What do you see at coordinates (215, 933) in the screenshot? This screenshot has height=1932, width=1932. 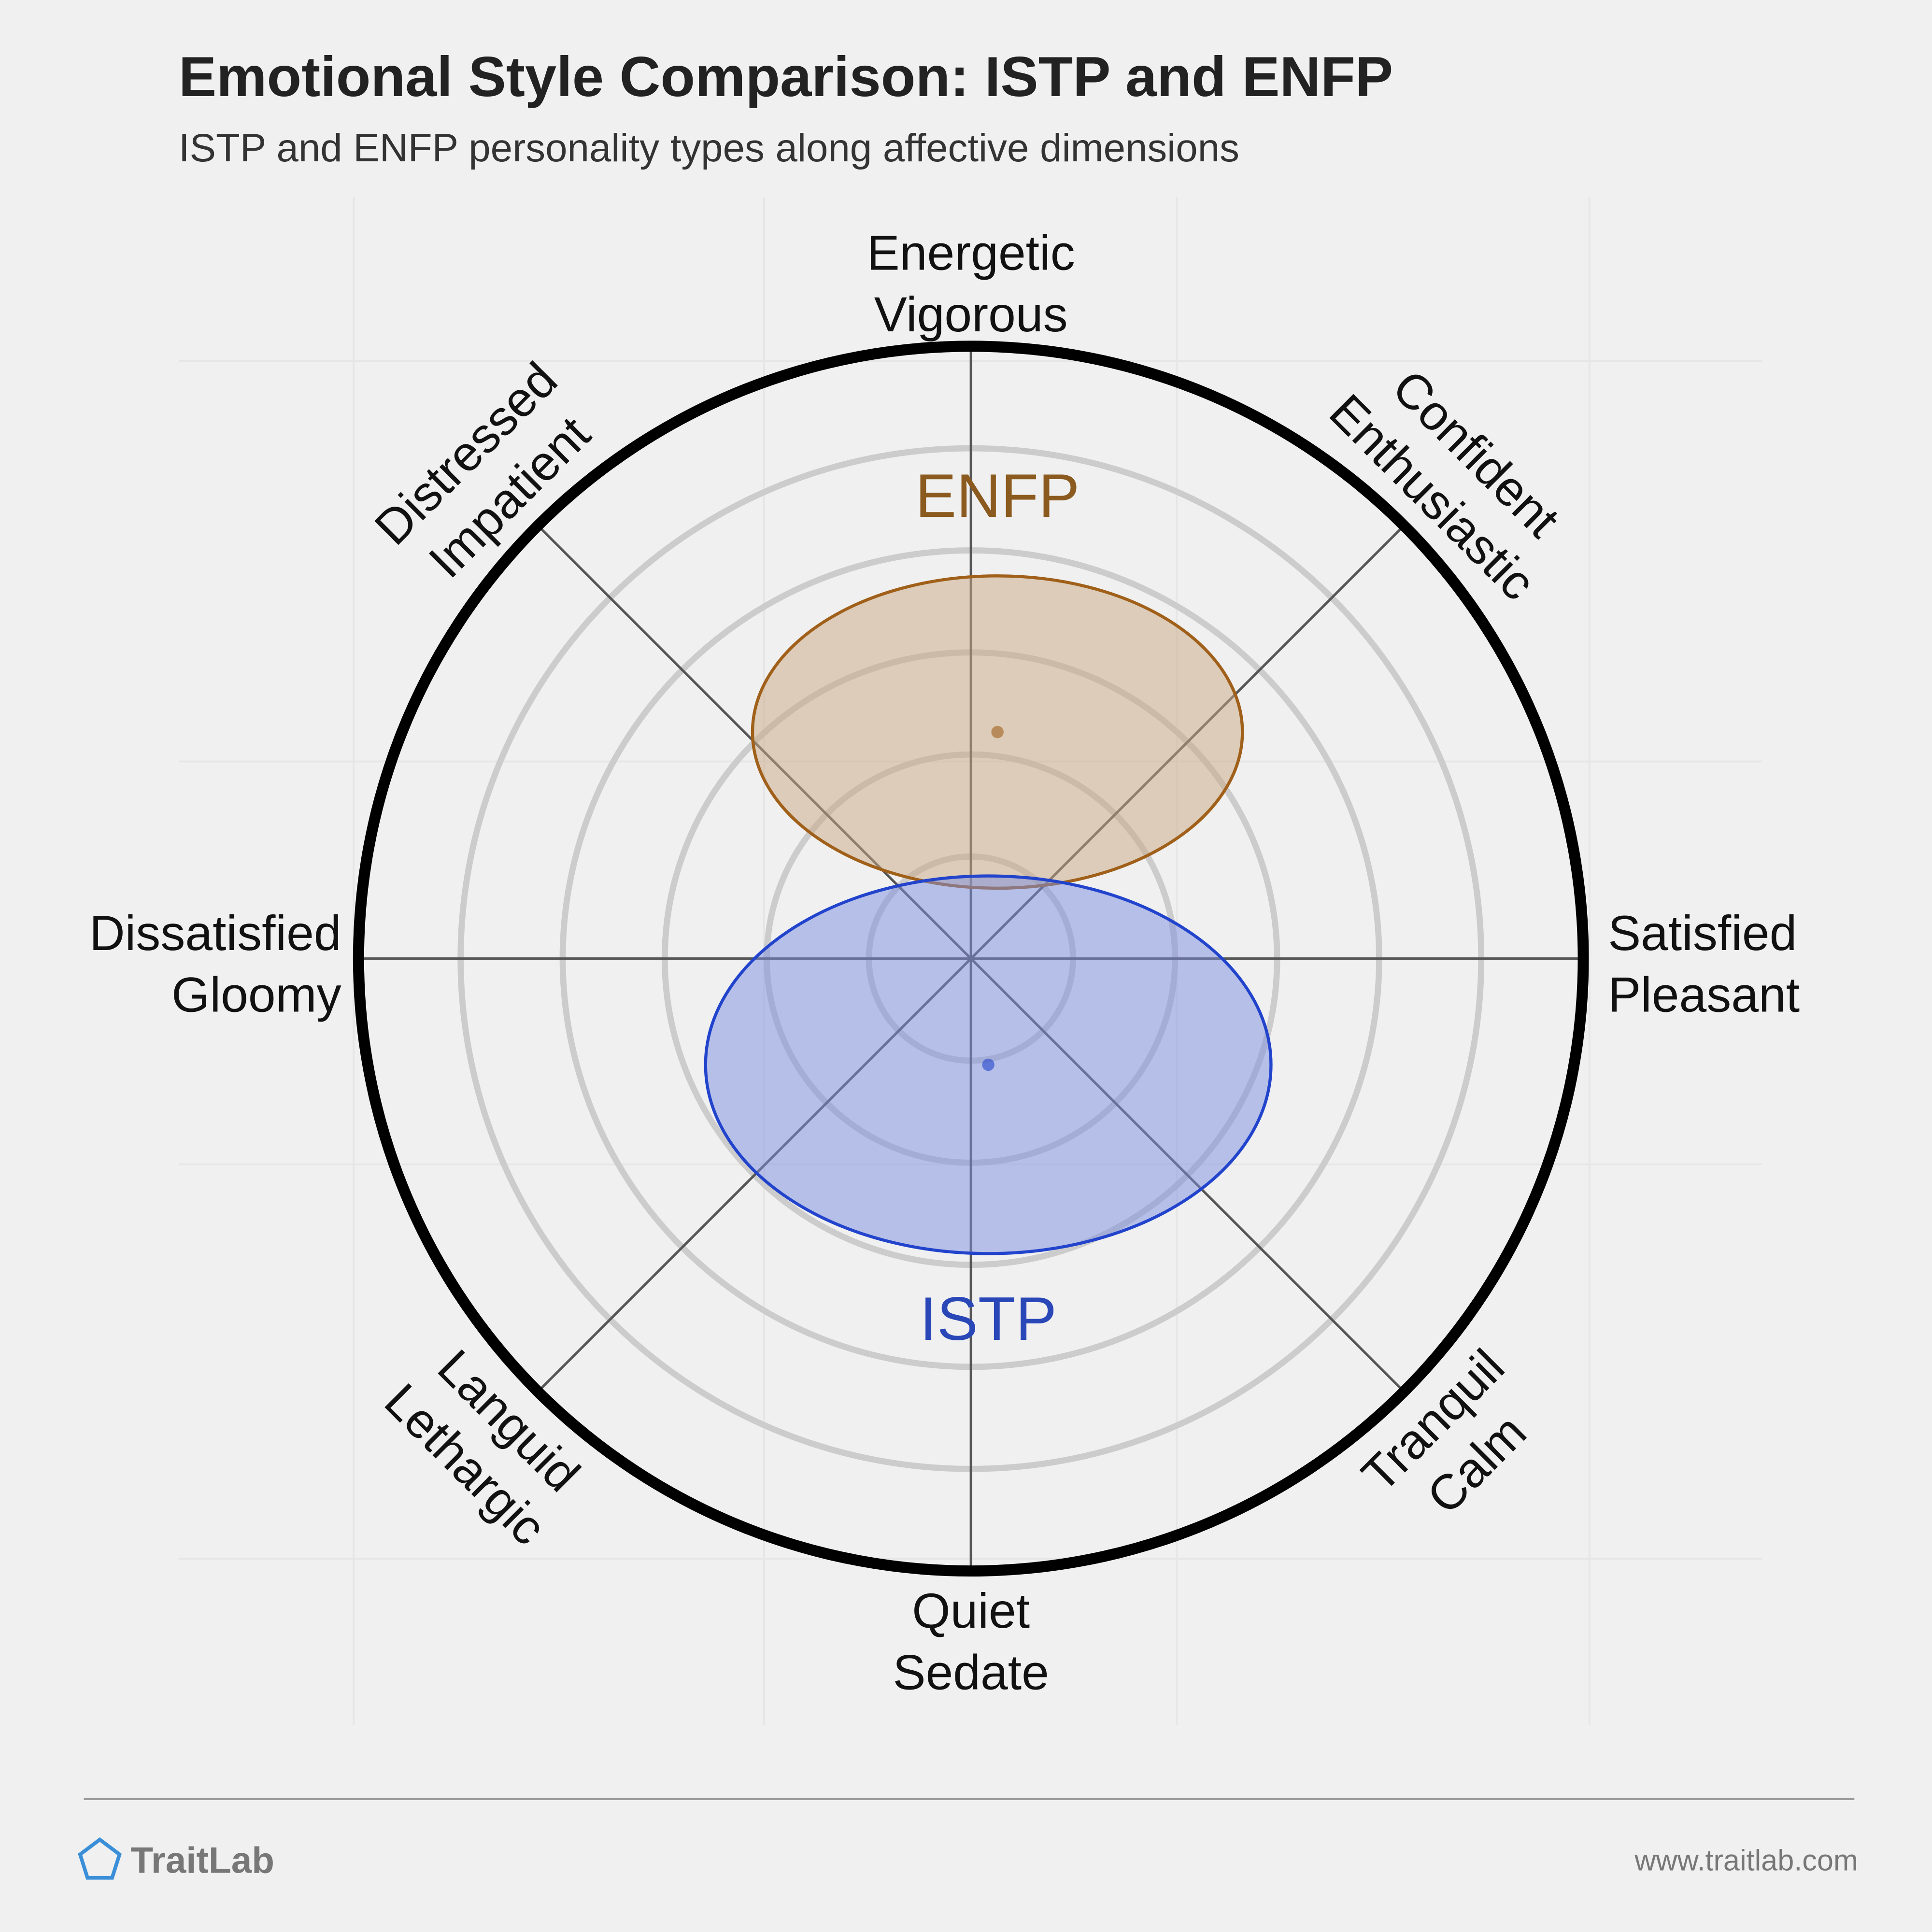 I see `axis-label-line: Dissatisfied` at bounding box center [215, 933].